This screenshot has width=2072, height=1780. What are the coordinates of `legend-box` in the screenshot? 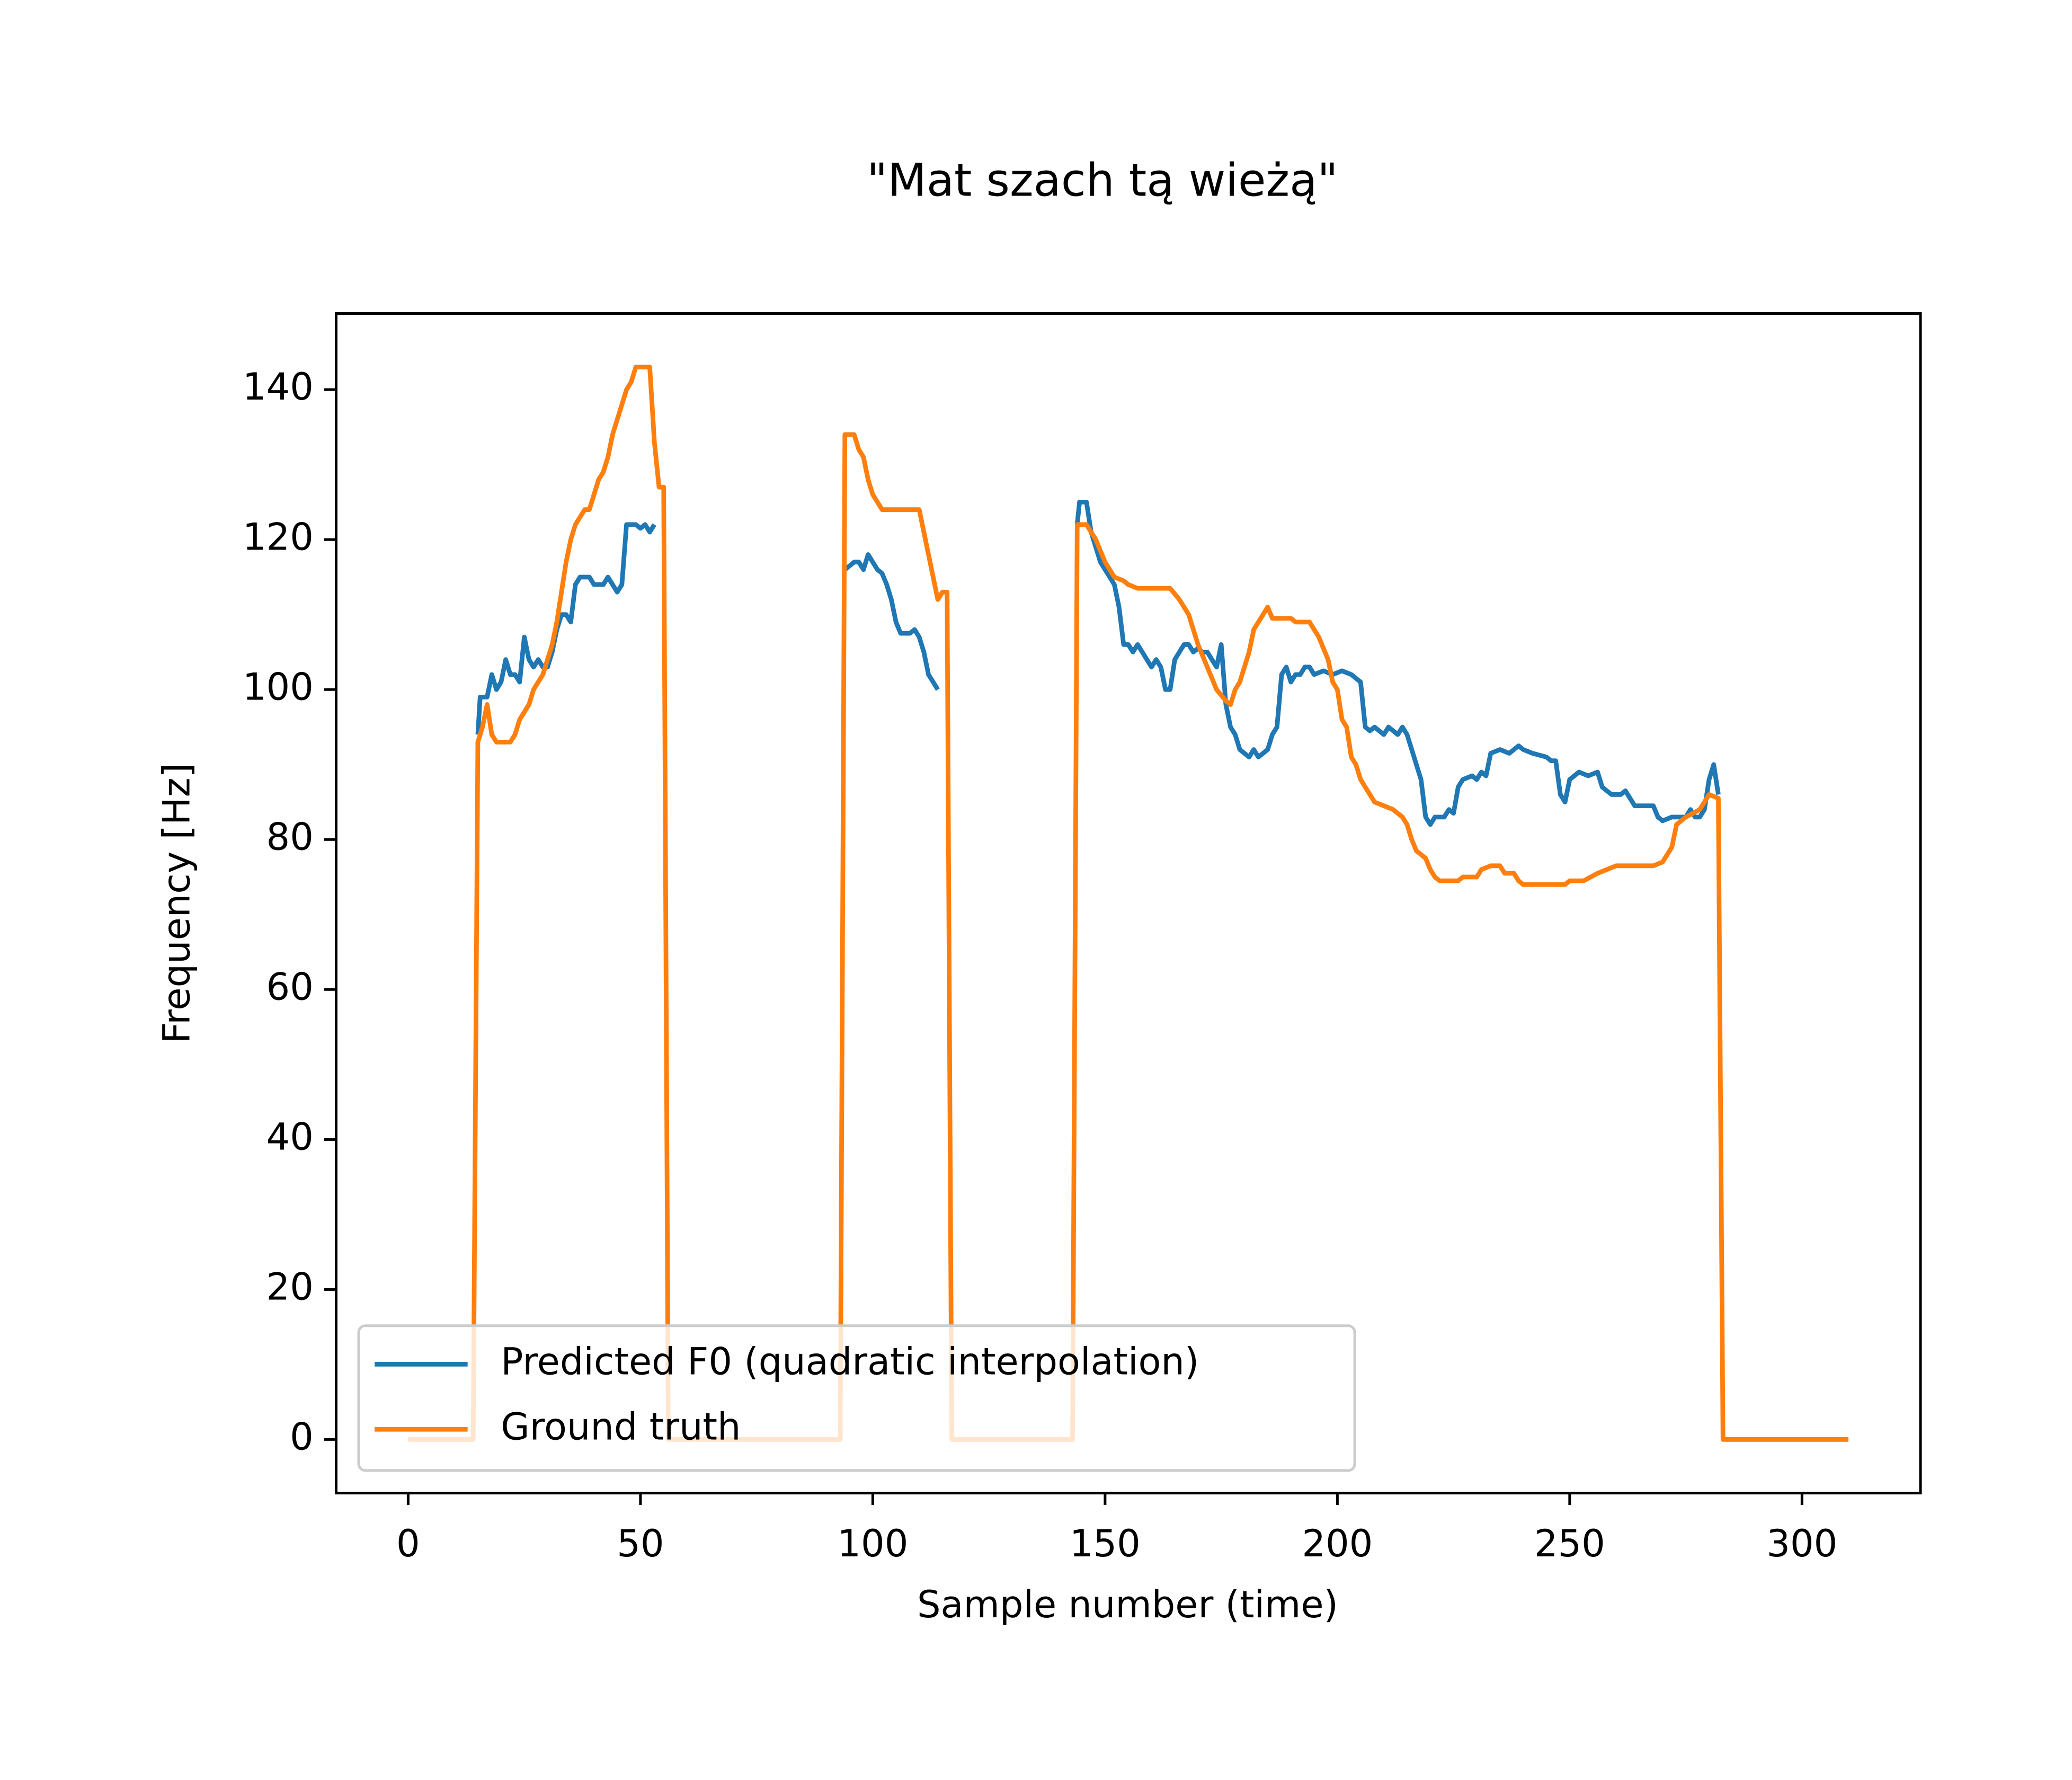 It's located at (856, 1398).